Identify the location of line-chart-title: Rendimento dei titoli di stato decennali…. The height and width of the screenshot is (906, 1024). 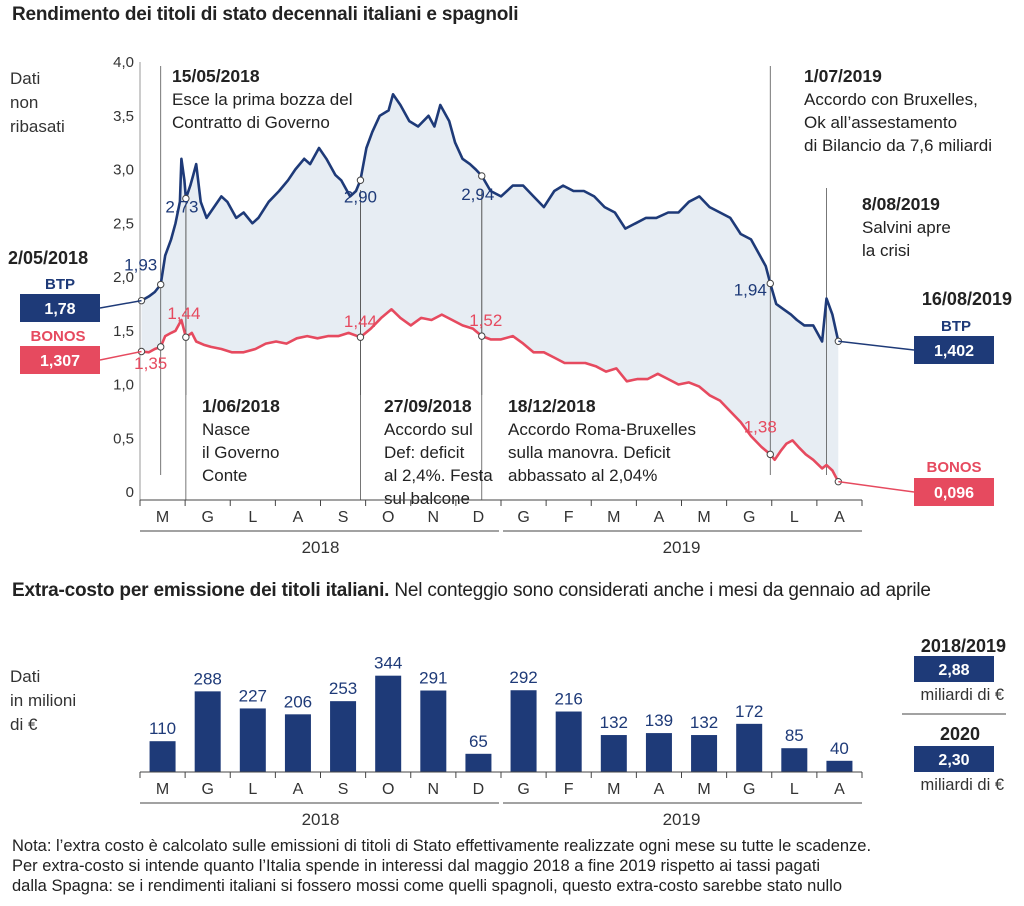
(265, 14).